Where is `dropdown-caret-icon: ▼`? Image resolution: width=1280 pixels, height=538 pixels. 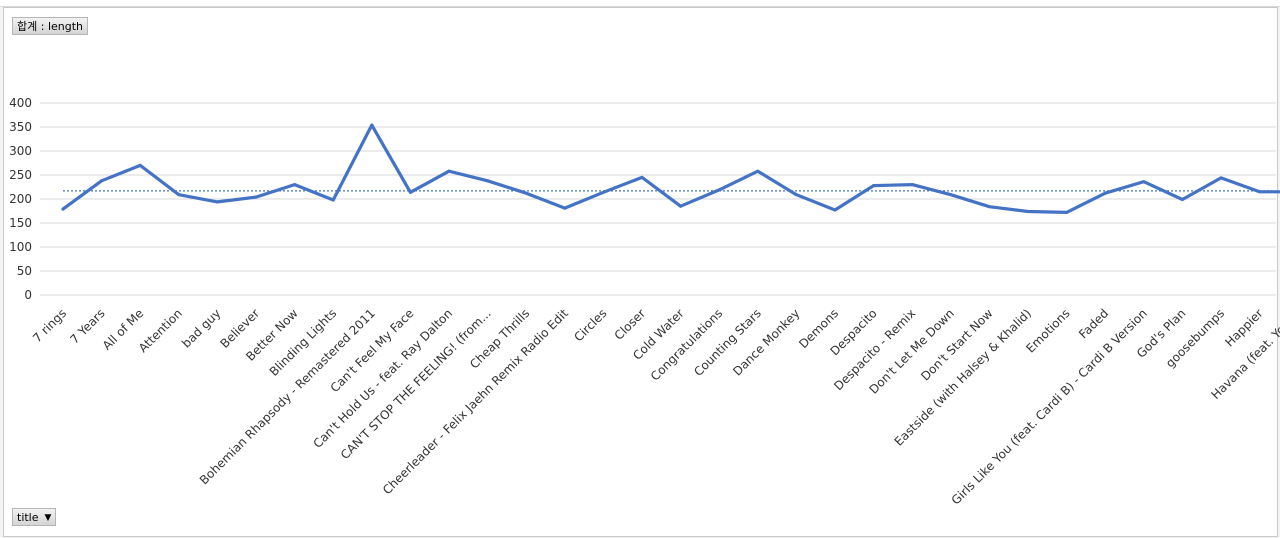 dropdown-caret-icon: ▼ is located at coordinates (48, 517).